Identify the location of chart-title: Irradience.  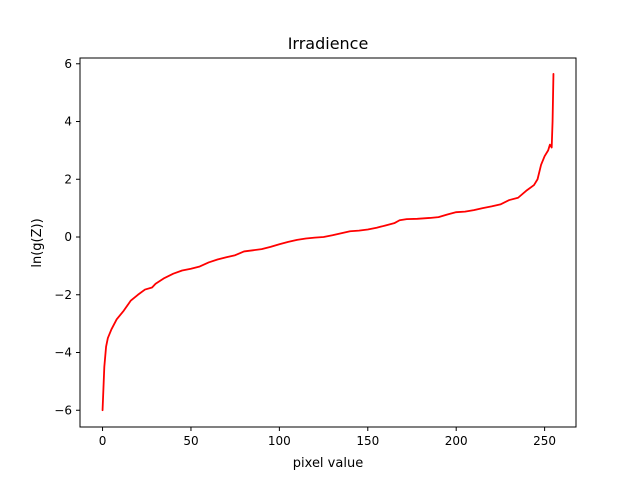
(328, 43).